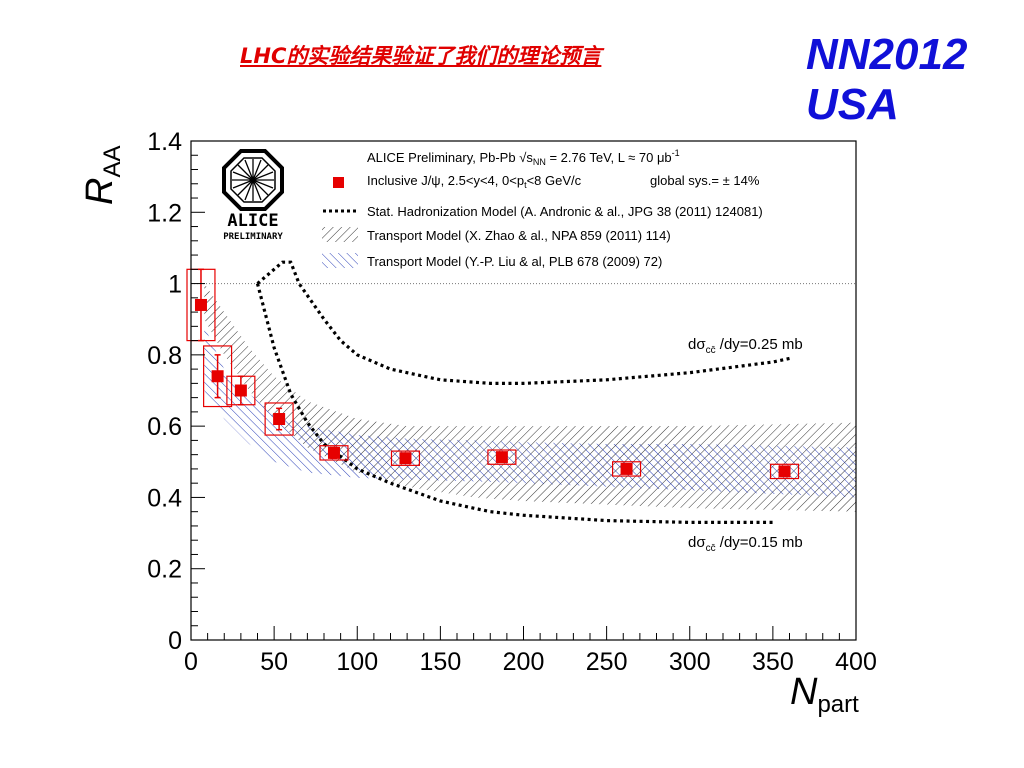 This screenshot has width=1024, height=768. What do you see at coordinates (745, 346) in the screenshot?
I see `annotation-upper-curve: dσcc̄ /dy=0.25 mb` at bounding box center [745, 346].